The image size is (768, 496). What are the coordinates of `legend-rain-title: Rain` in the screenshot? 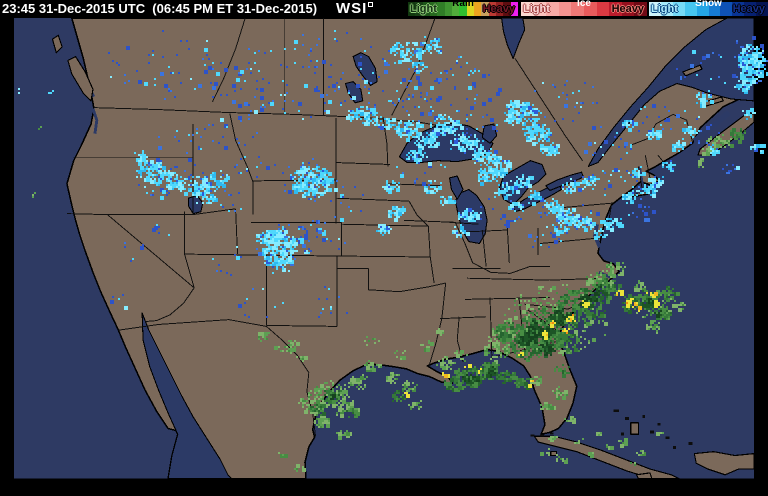 It's located at (463, 4).